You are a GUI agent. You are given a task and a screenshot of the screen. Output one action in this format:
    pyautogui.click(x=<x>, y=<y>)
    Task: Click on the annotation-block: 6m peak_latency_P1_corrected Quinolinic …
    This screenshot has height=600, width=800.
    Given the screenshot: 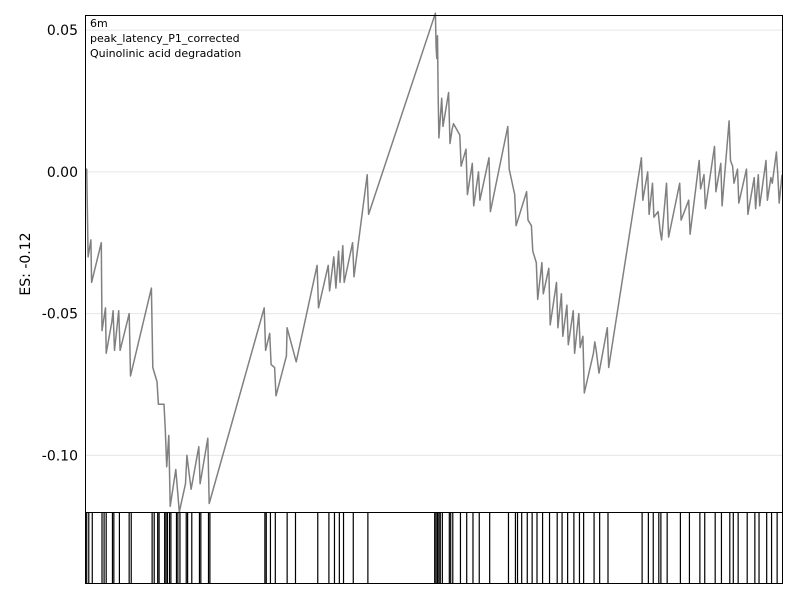 What is the action you would take?
    pyautogui.click(x=165, y=38)
    